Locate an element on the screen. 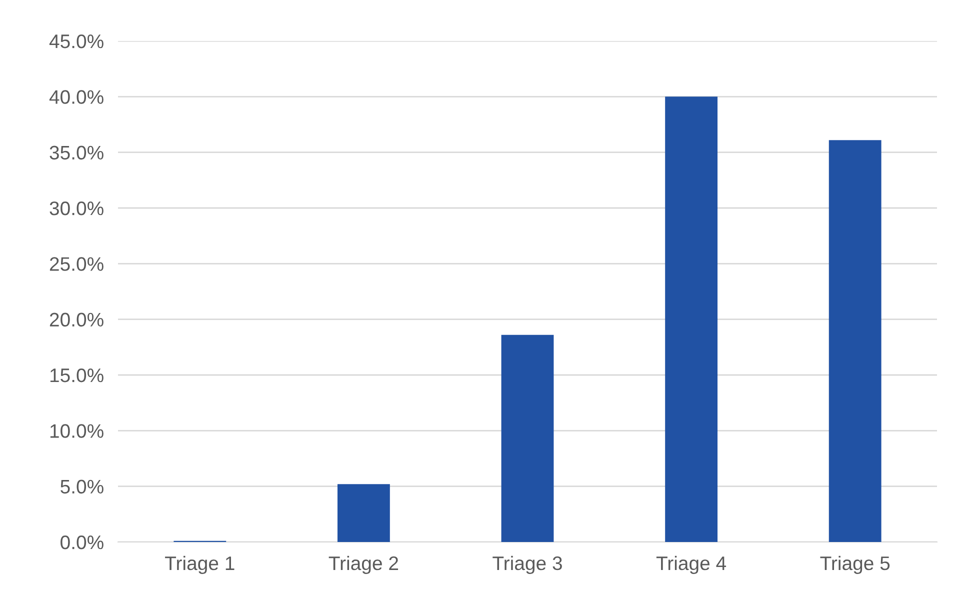 This screenshot has height=594, width=955. x-tick-label: Triage 3 is located at coordinates (527, 565).